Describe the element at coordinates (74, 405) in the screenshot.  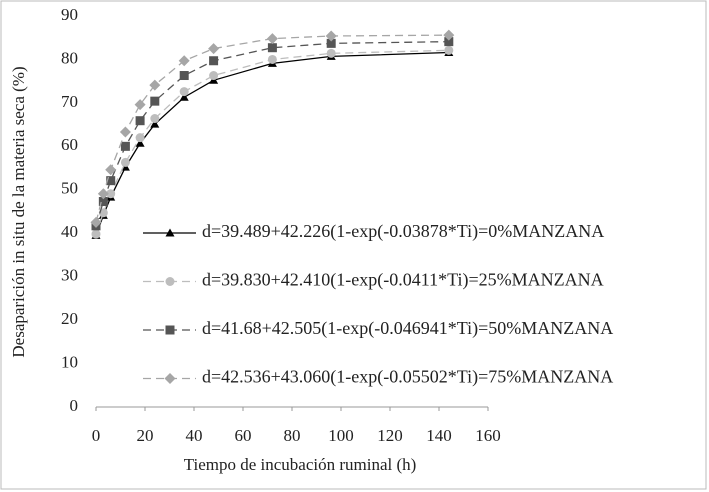
I see `y-tick-label: 0` at that location.